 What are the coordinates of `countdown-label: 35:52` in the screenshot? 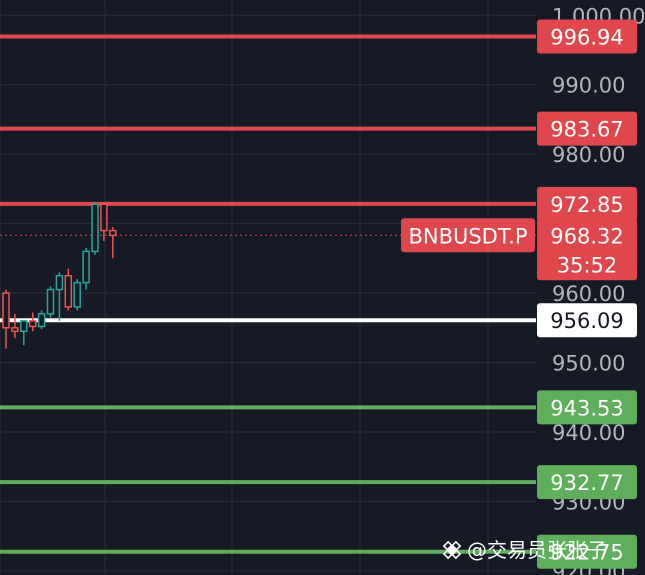 It's located at (587, 265).